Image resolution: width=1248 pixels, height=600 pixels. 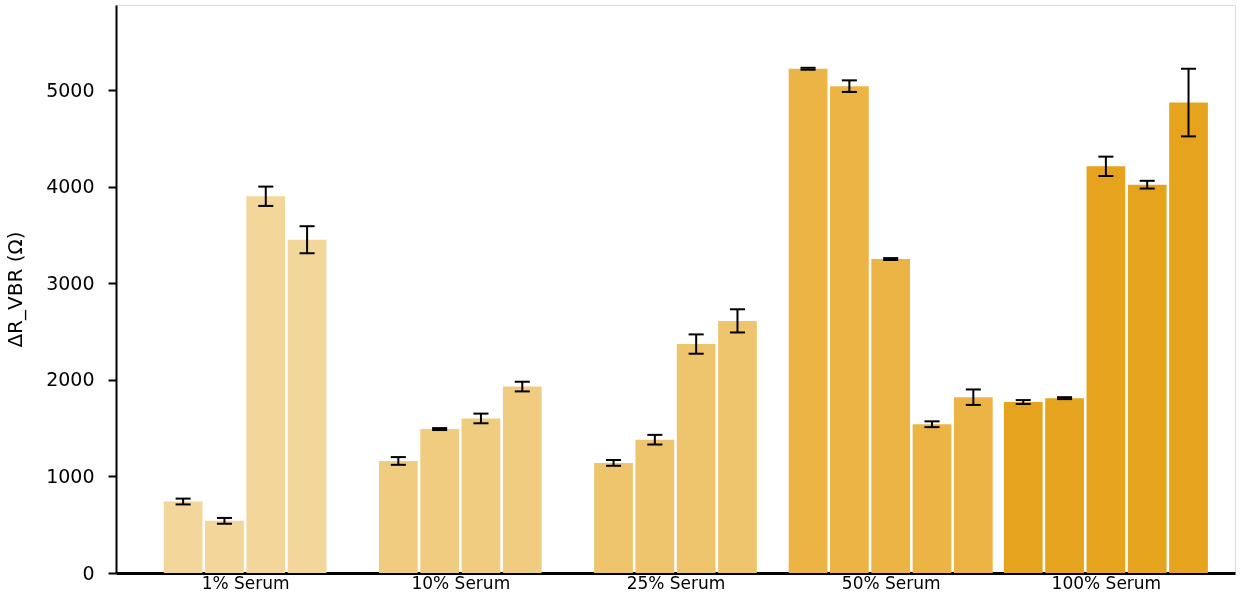 I want to click on y-axis-title: ΔR_VBR (Ω), so click(x=15, y=289).